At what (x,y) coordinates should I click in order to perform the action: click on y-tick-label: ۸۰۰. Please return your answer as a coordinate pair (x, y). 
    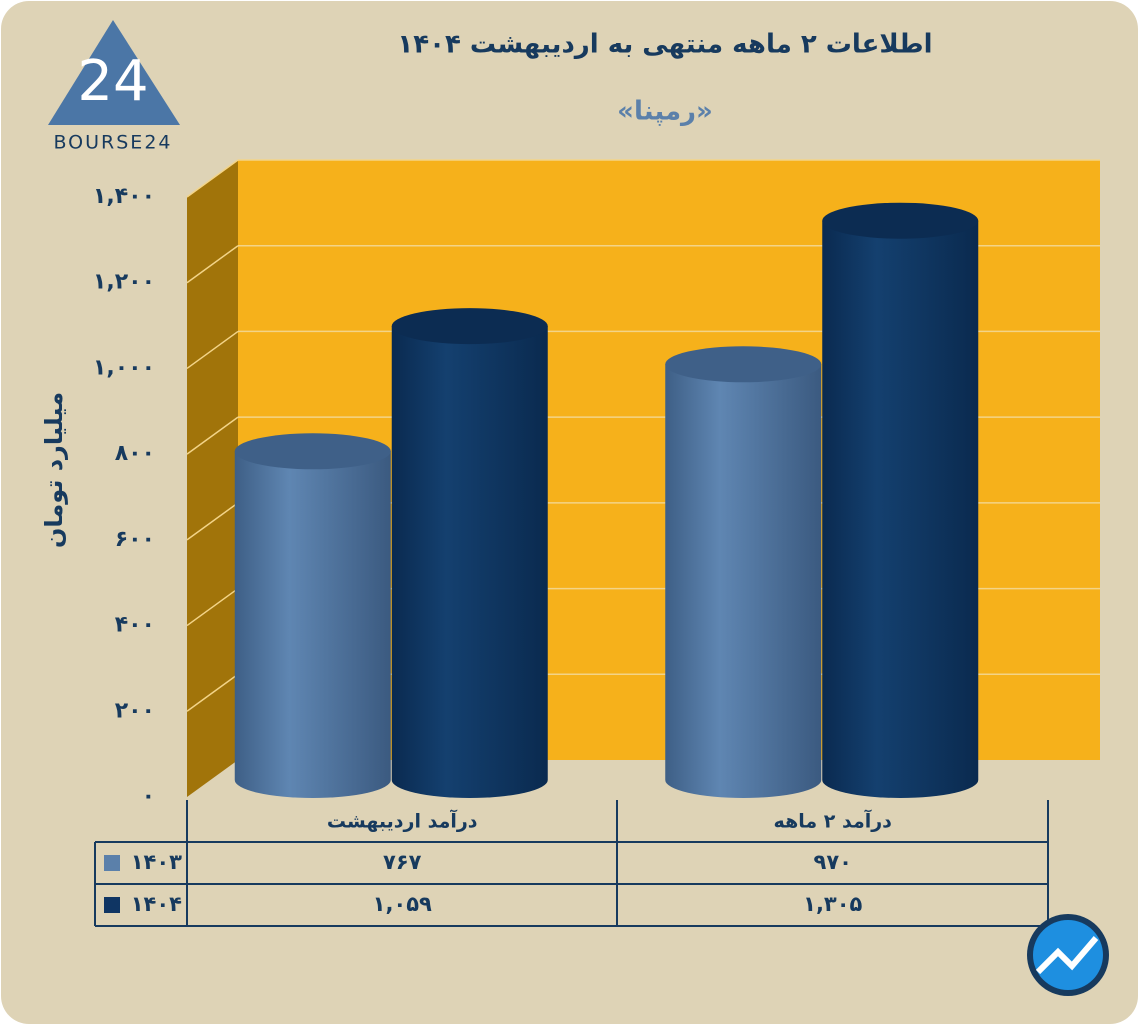
    Looking at the image, I should click on (135, 453).